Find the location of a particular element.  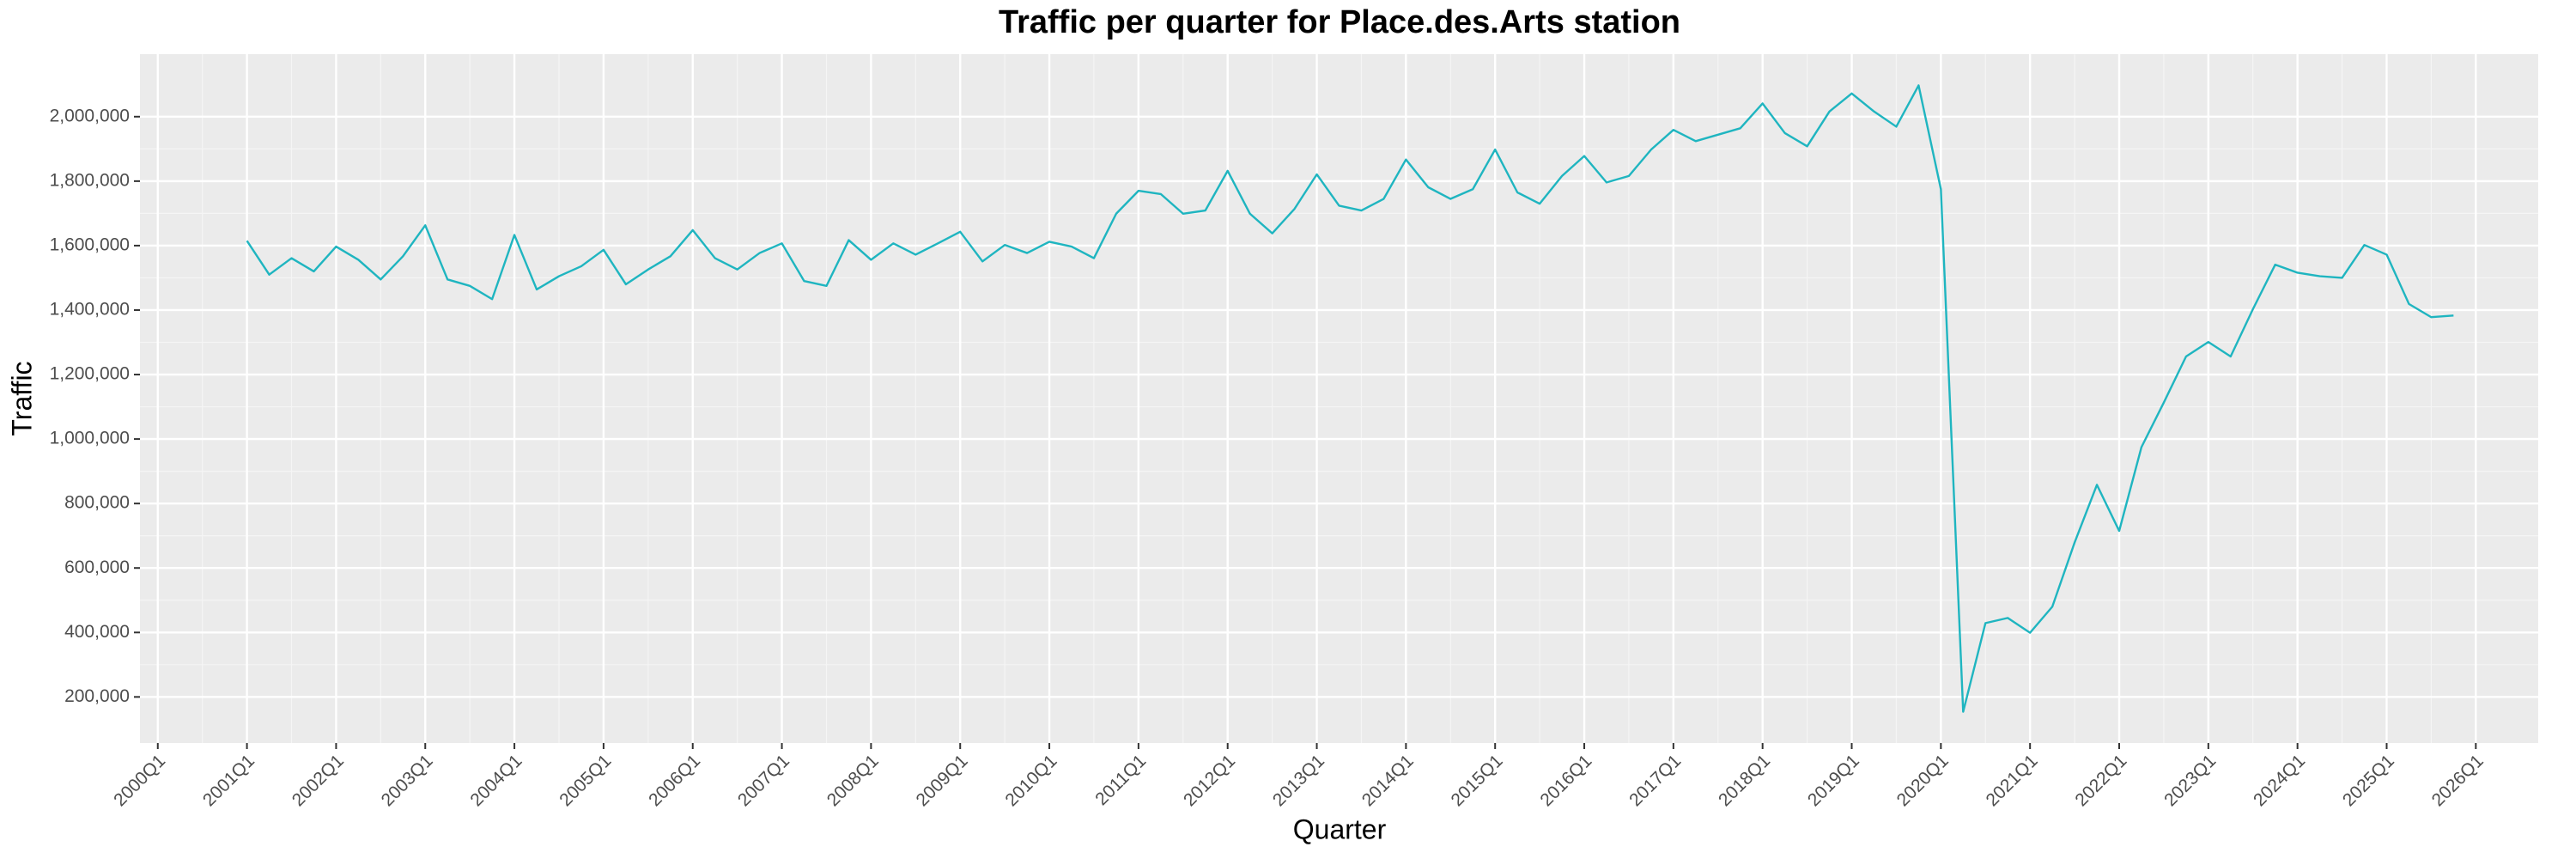

x-tick-label: 2006Q1 is located at coordinates (674, 781).